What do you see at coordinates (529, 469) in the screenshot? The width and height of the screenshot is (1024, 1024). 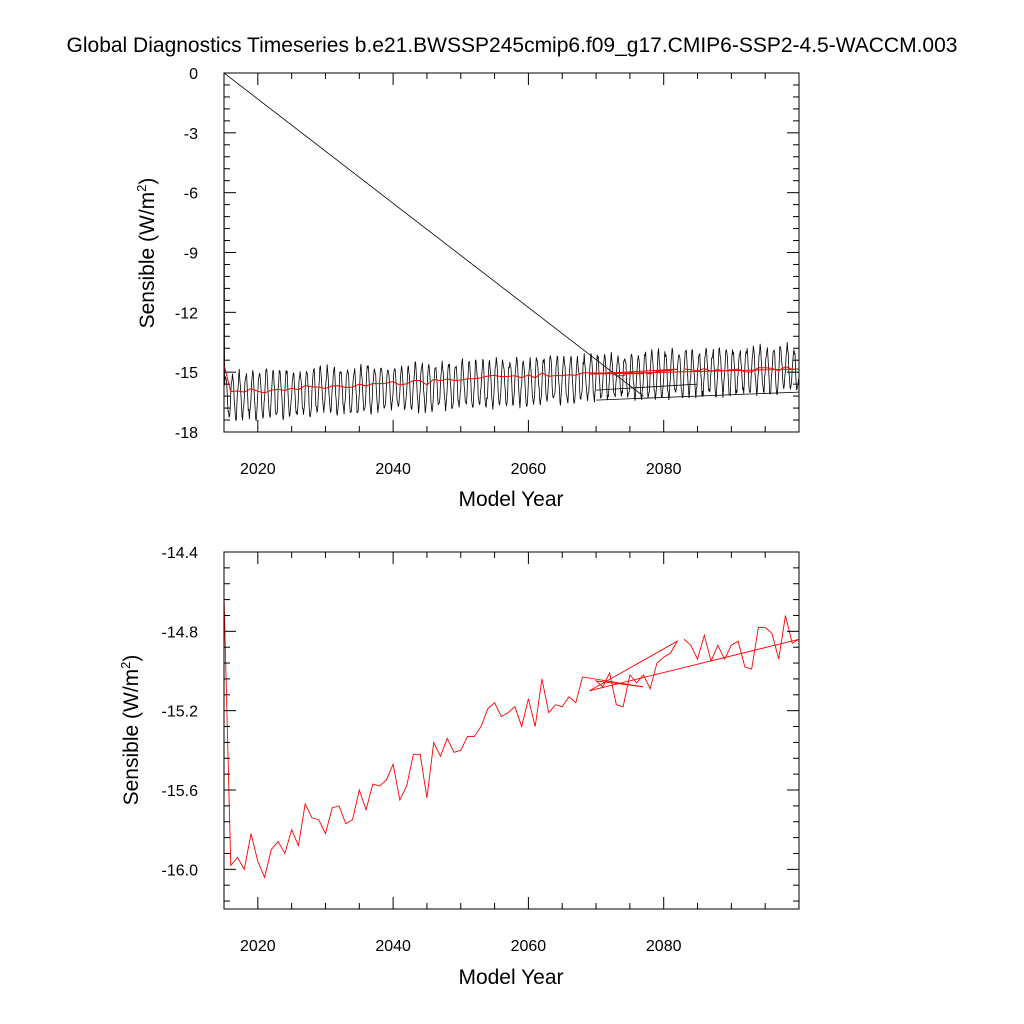 I see `top-x-tick-label: 2060` at bounding box center [529, 469].